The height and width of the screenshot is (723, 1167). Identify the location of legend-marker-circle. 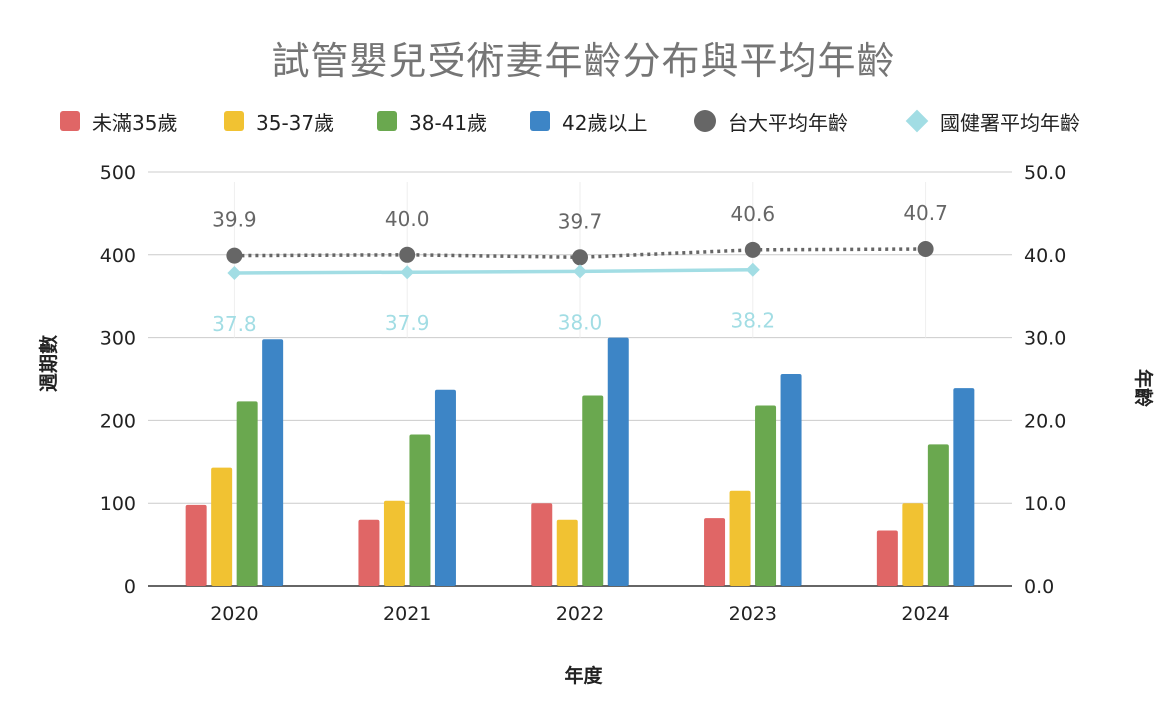
(705, 121).